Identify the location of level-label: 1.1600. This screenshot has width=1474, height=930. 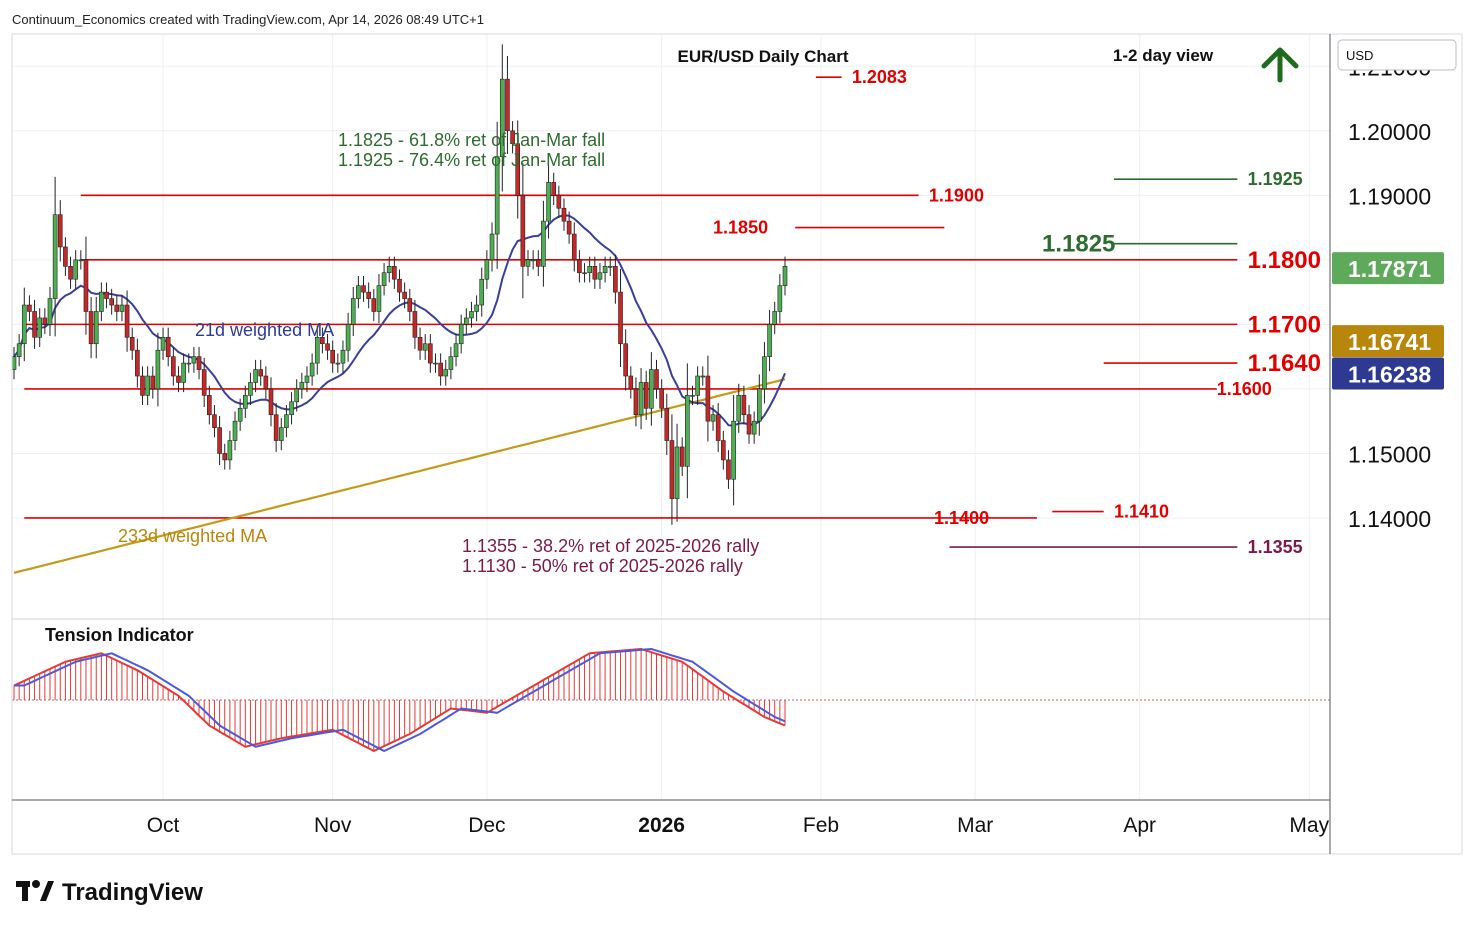
(1244, 389).